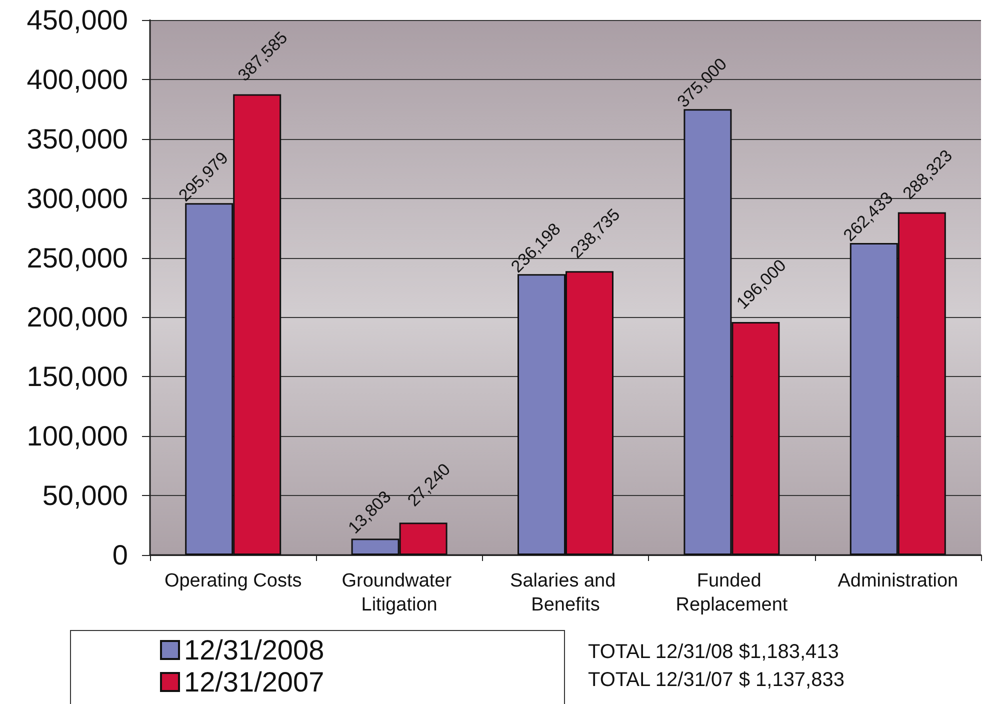 Image resolution: width=995 pixels, height=704 pixels. I want to click on x-tick-label: Operating Costs, so click(233, 581).